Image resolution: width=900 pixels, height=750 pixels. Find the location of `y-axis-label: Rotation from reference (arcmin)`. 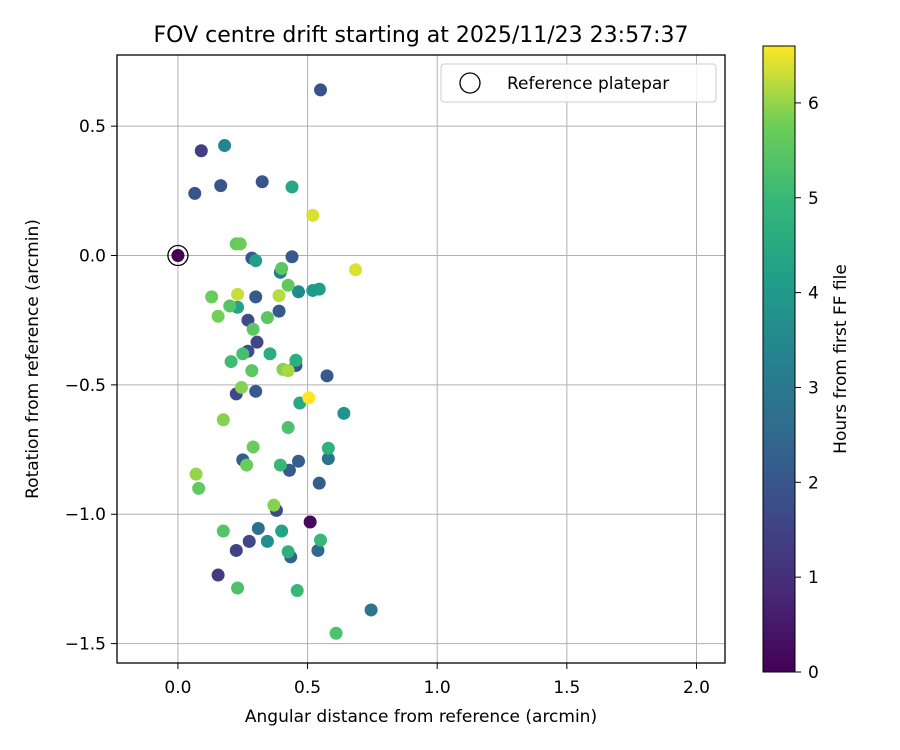

y-axis-label: Rotation from reference (arcmin) is located at coordinates (33, 359).